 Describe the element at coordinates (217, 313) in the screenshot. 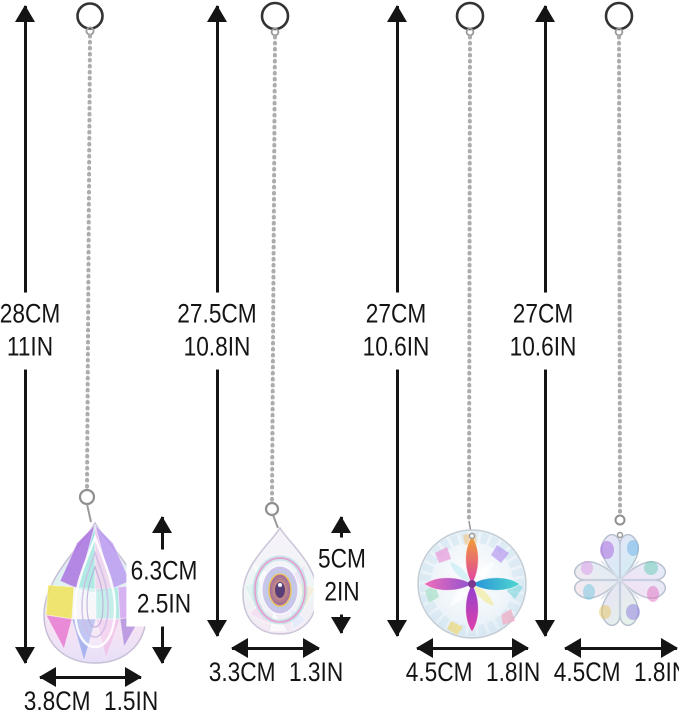

I see `chain-length-cm: 27.5CM` at that location.